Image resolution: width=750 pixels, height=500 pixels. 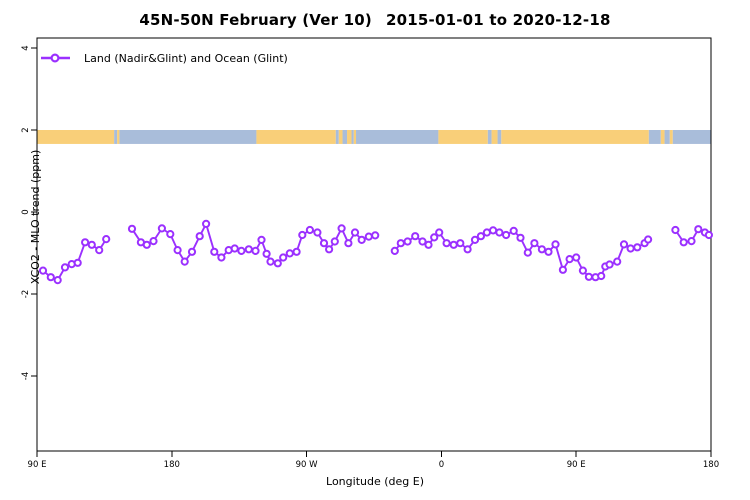 What do you see at coordinates (55, 58) in the screenshot?
I see `legend-line-marker-icon` at bounding box center [55, 58].